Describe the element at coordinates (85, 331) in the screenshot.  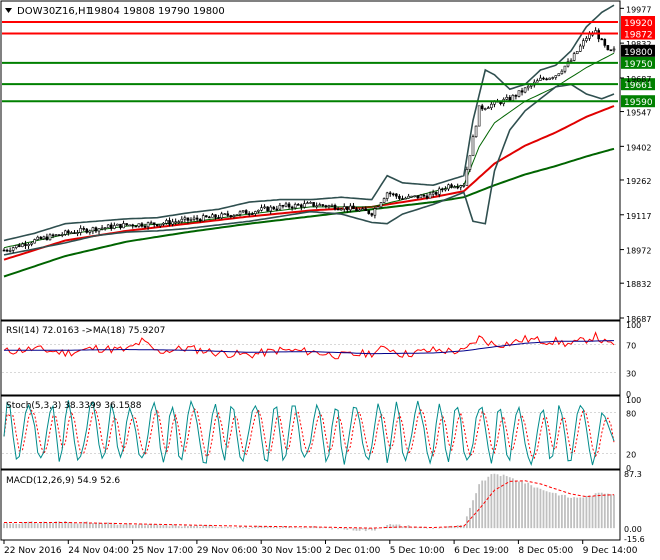
I see `rsi-title: RSI(14) 72.0163 ->MA(18) 75.9207` at that location.